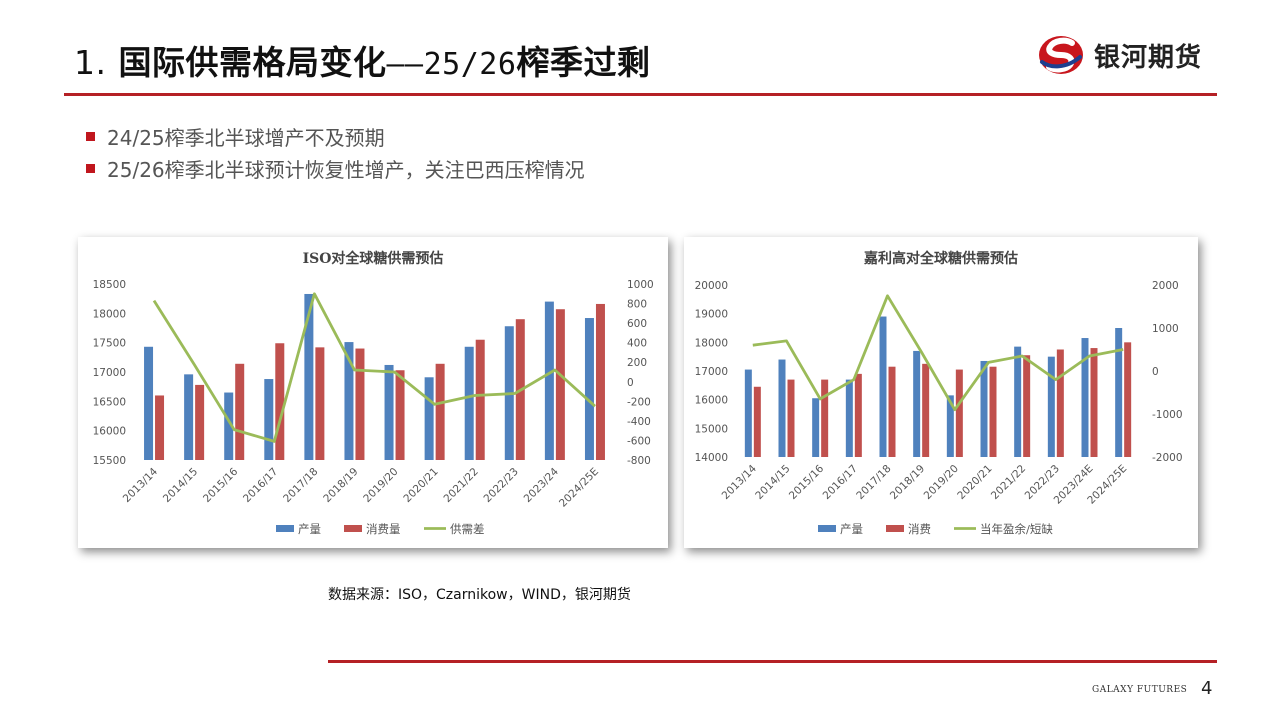 The image size is (1280, 720). I want to click on footer-brand: GALAXY FUTURES, so click(1140, 690).